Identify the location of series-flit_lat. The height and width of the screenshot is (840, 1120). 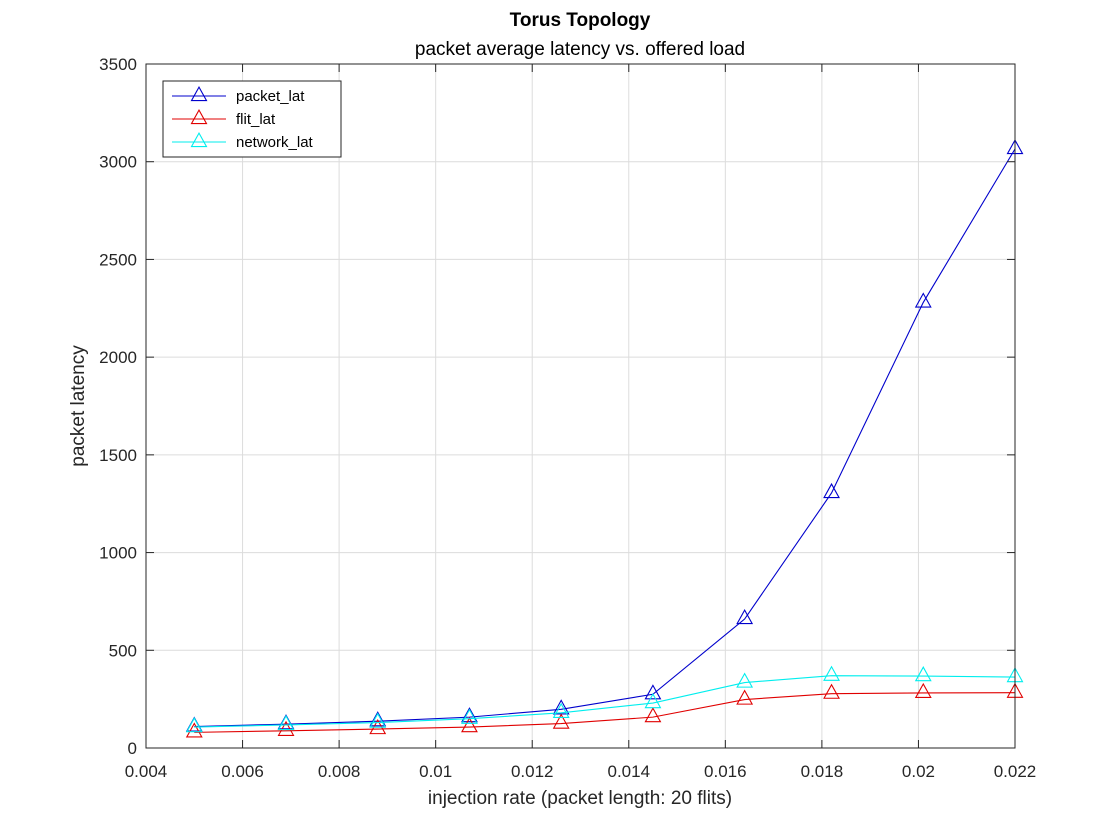
(604, 710).